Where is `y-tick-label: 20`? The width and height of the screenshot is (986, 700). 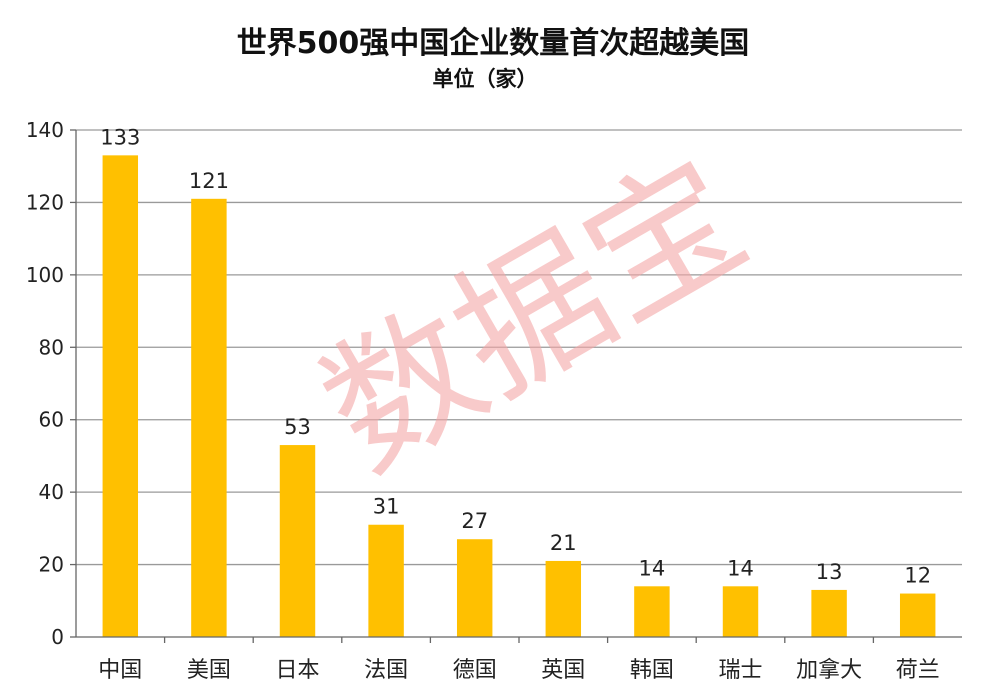
y-tick-label: 20 is located at coordinates (51, 565).